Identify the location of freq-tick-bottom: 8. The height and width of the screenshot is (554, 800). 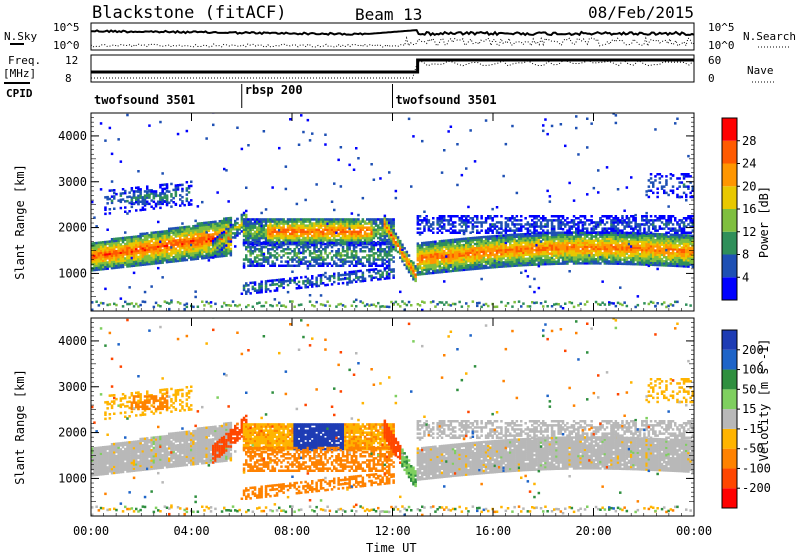
(68, 78).